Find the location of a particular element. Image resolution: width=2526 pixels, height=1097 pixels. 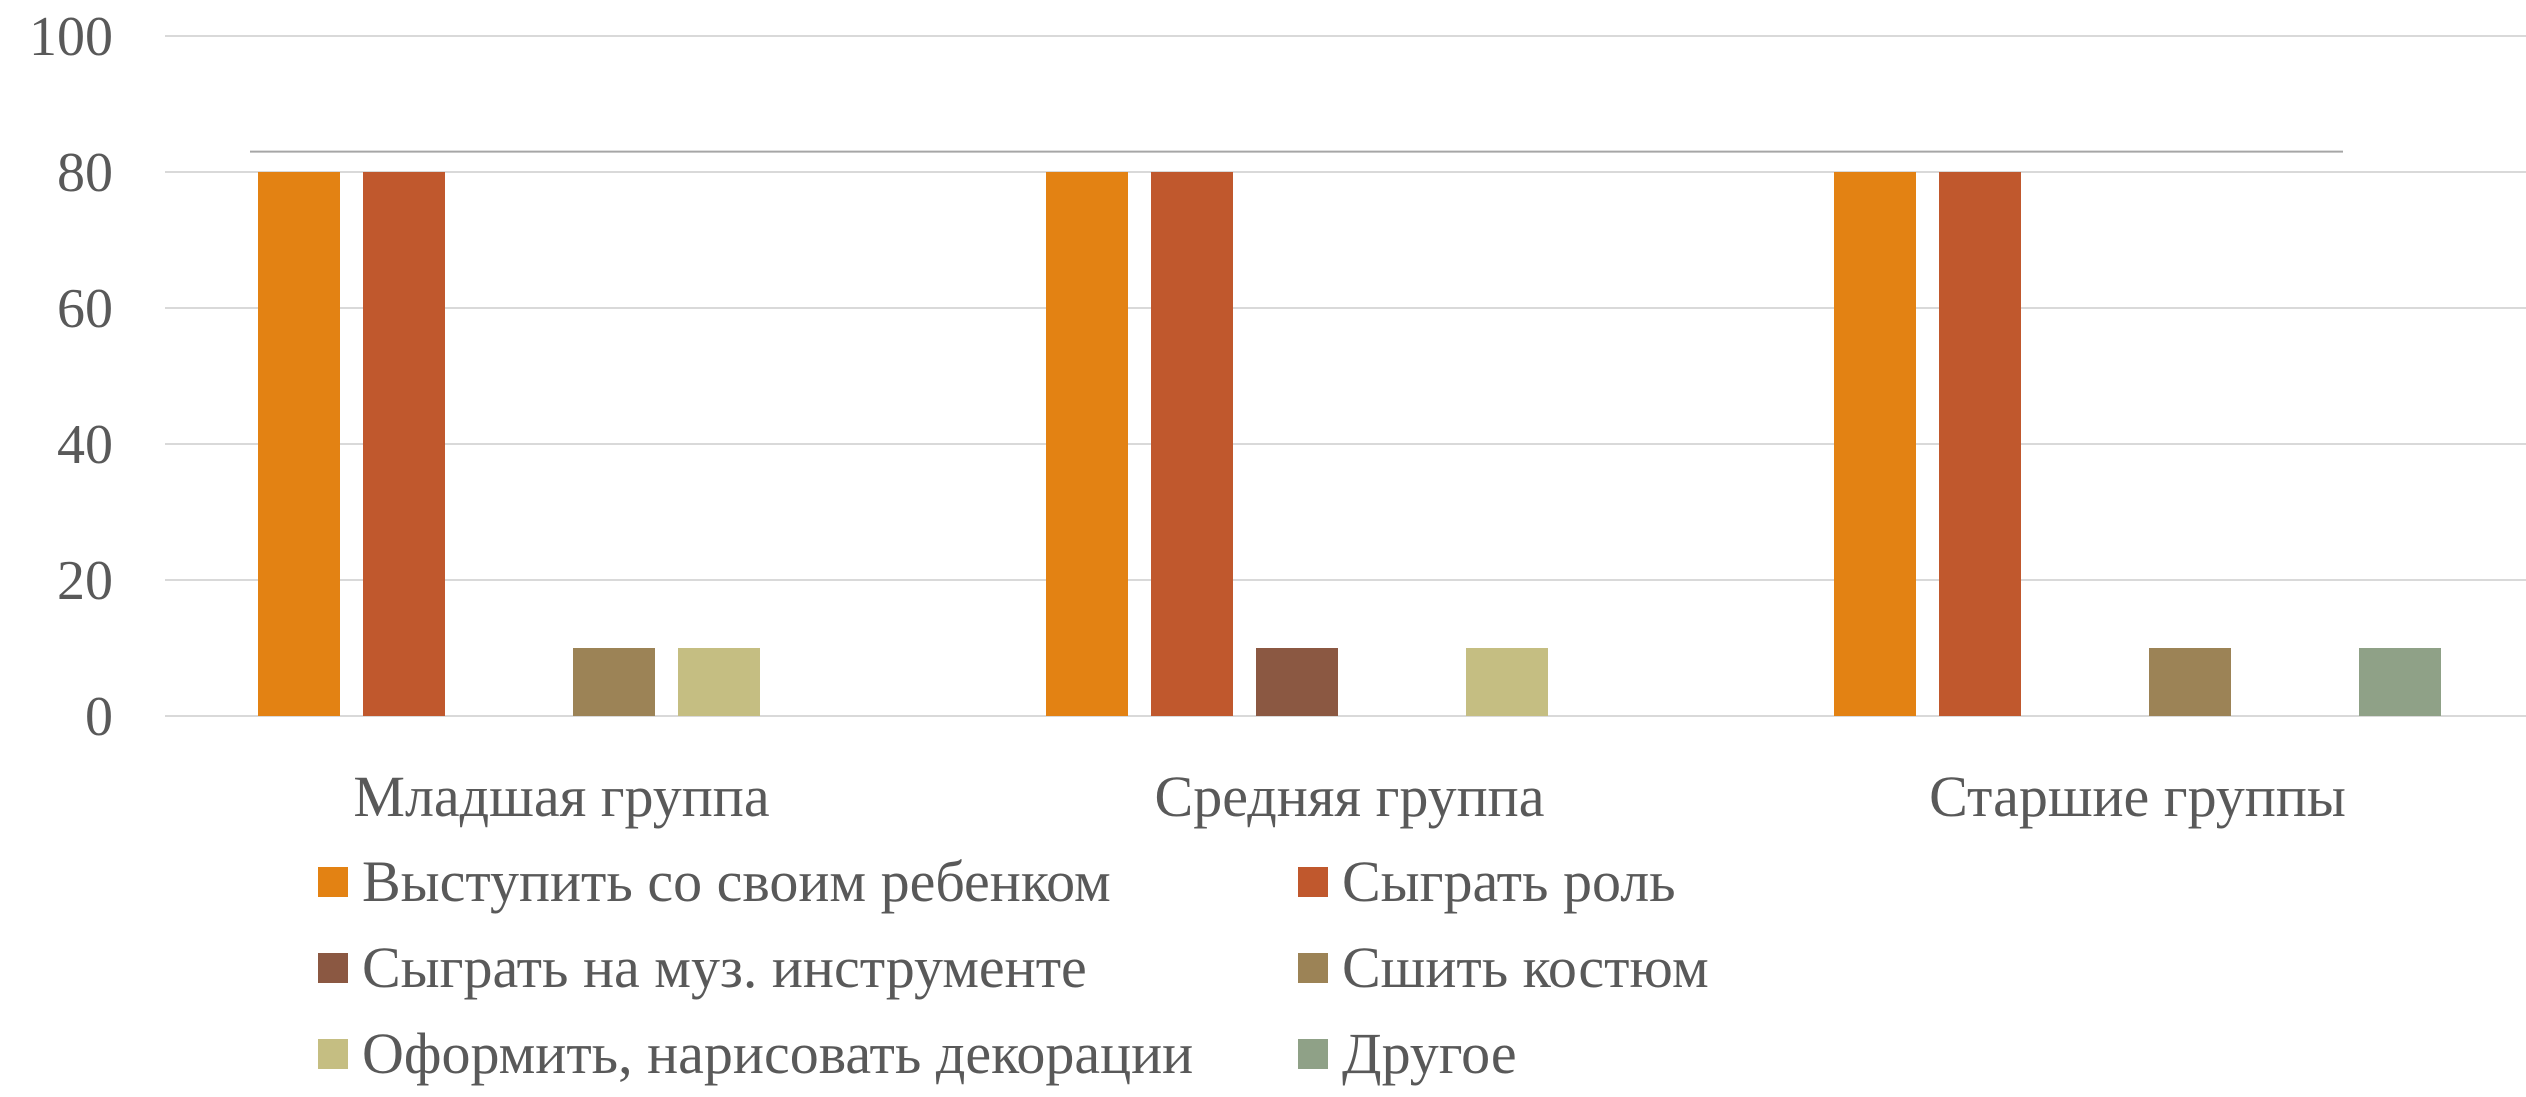

y-tick-label: 100 is located at coordinates (71, 37).